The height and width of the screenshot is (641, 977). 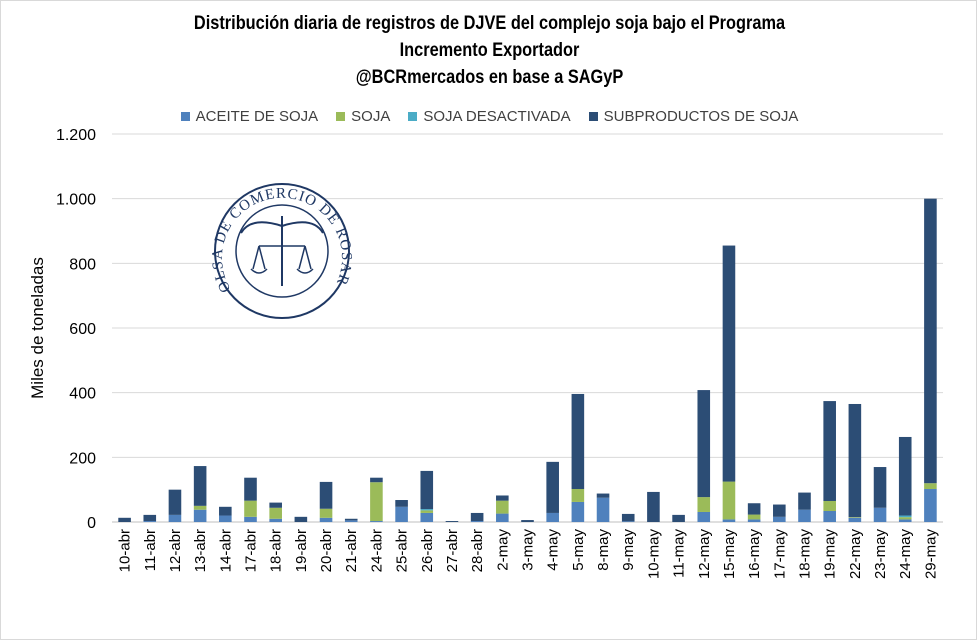 I want to click on x-tick-label: 24-may, so click(x=905, y=554).